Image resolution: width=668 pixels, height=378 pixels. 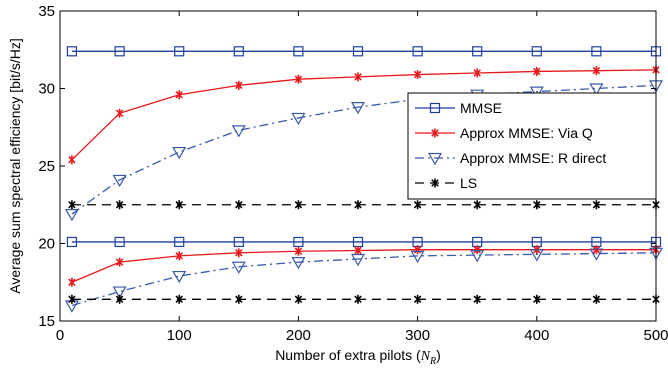 What do you see at coordinates (348, 355) in the screenshot?
I see `x-axis-label-text: Number of extra pilots (` at bounding box center [348, 355].